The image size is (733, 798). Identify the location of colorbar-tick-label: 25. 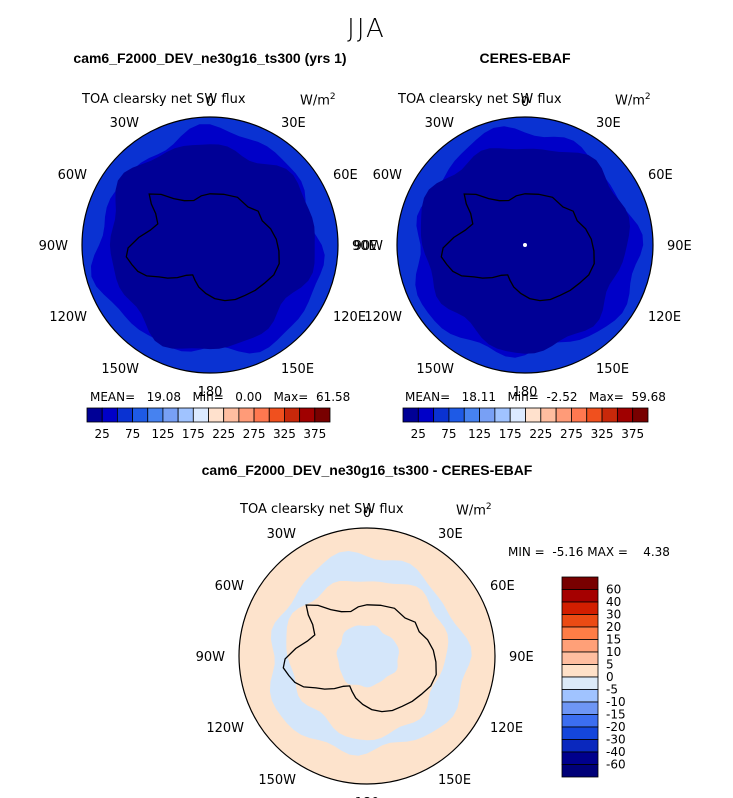
(418, 434).